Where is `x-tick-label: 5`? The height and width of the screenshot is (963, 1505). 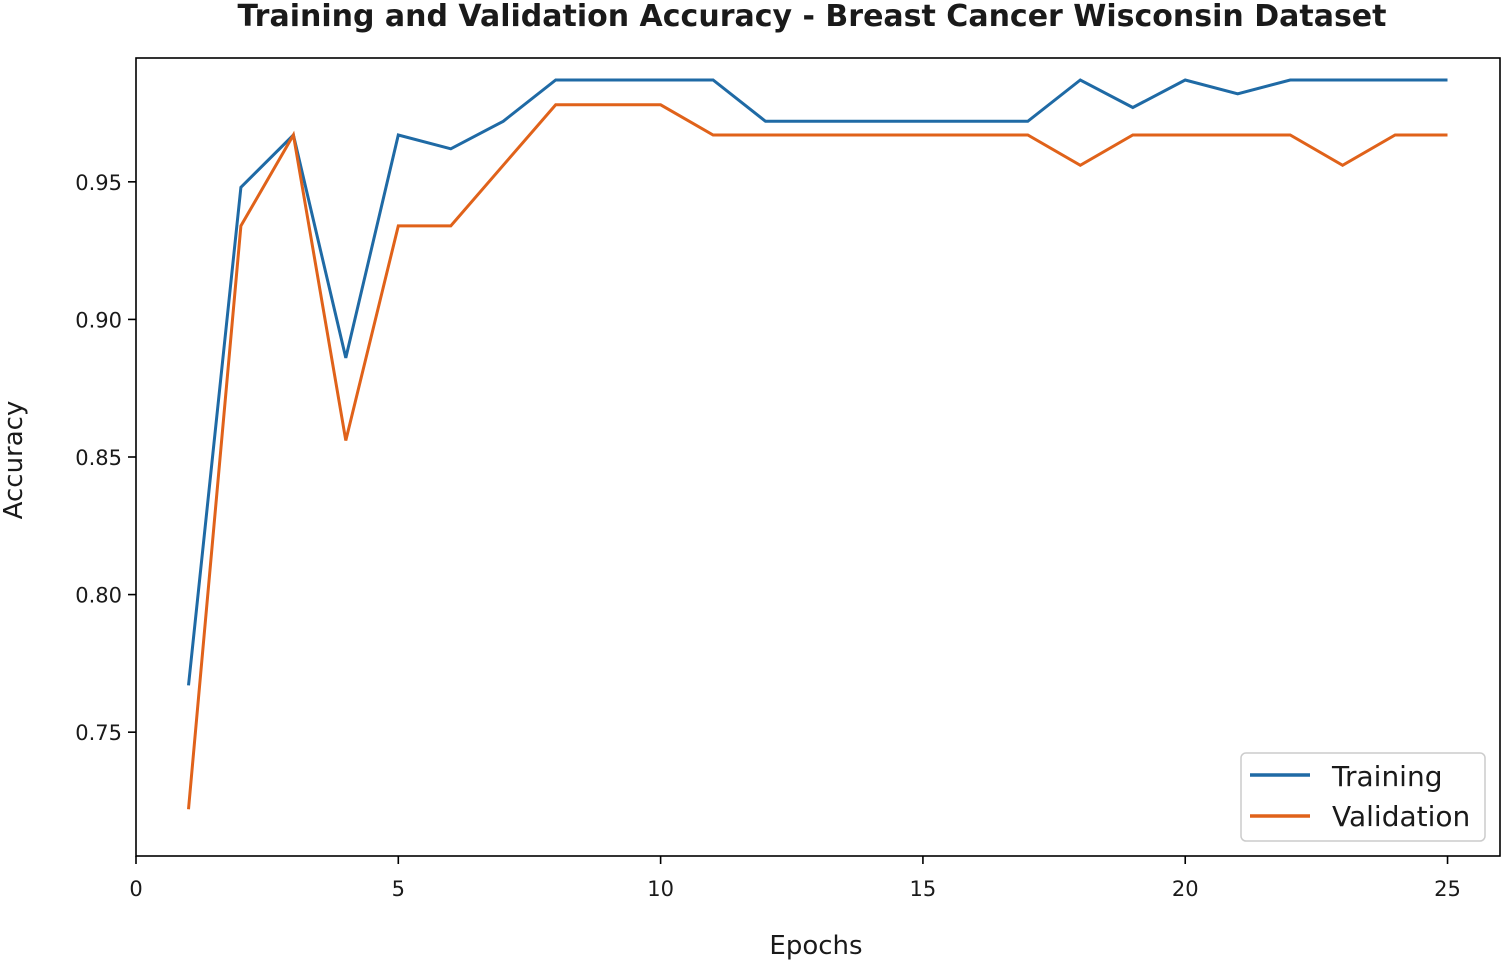
x-tick-label: 5 is located at coordinates (398, 889).